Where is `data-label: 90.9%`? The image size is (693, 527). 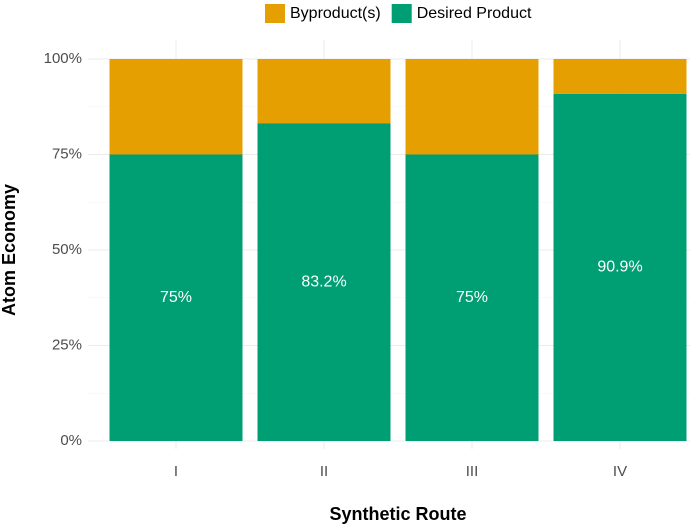 data-label: 90.9% is located at coordinates (619, 267).